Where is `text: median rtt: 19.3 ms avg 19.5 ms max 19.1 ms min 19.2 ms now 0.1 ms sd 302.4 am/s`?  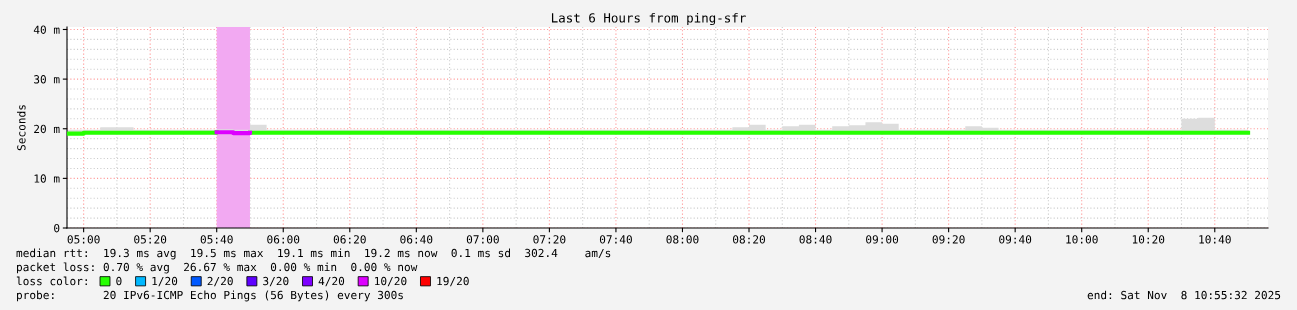 text: median rtt: 19.3 ms avg 19.5 ms max 19.1 ms min 19.2 ms now 0.1 ms sd 302.4 am/s is located at coordinates (313, 254).